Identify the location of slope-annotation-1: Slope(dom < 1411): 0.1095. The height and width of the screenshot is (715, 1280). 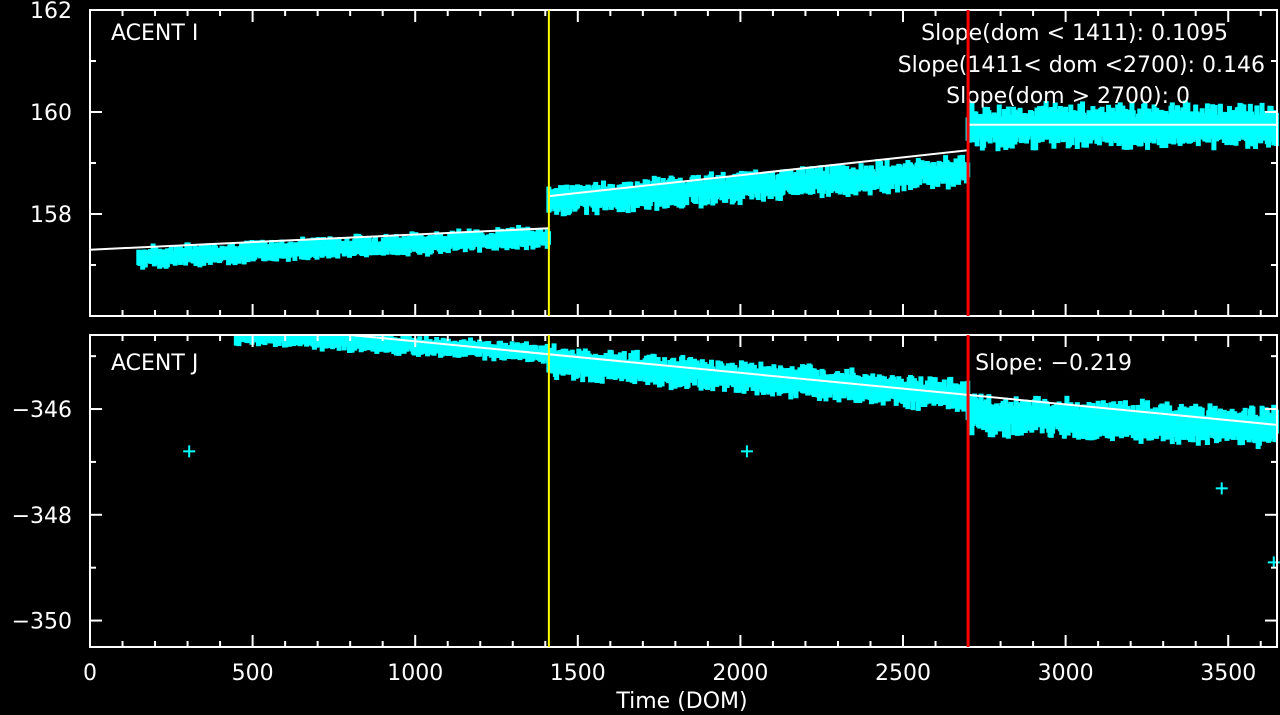
(1074, 33).